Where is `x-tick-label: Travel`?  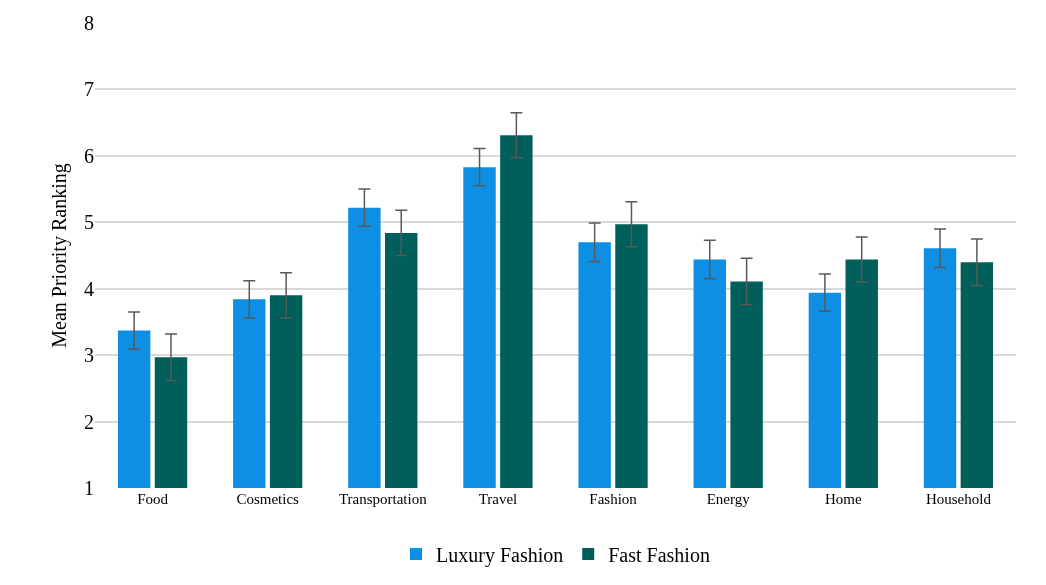
x-tick-label: Travel is located at coordinates (498, 499).